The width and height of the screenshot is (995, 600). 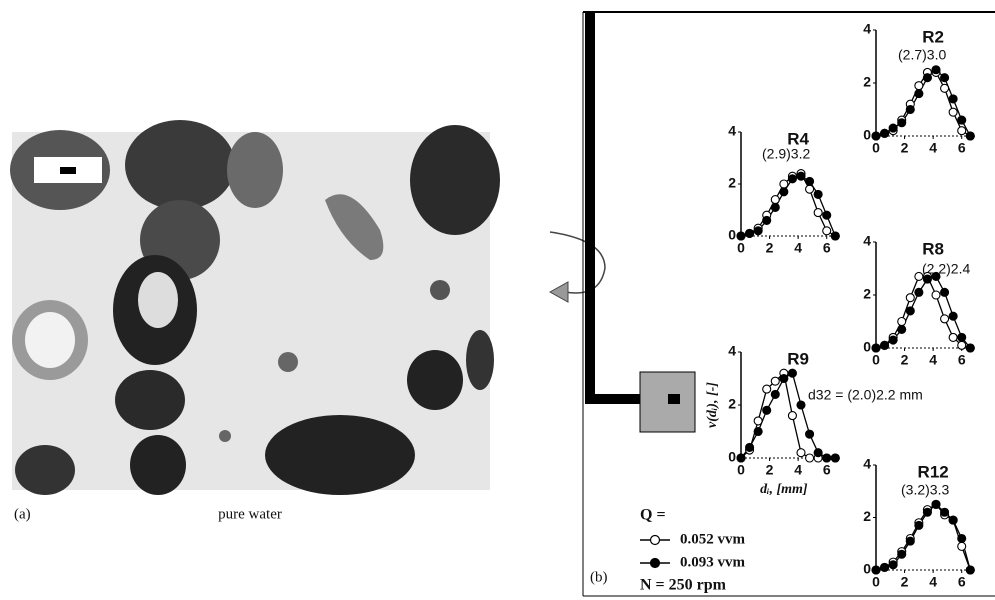 What do you see at coordinates (784, 489) in the screenshot?
I see `x-axis-label: dᵢ, [mm]` at bounding box center [784, 489].